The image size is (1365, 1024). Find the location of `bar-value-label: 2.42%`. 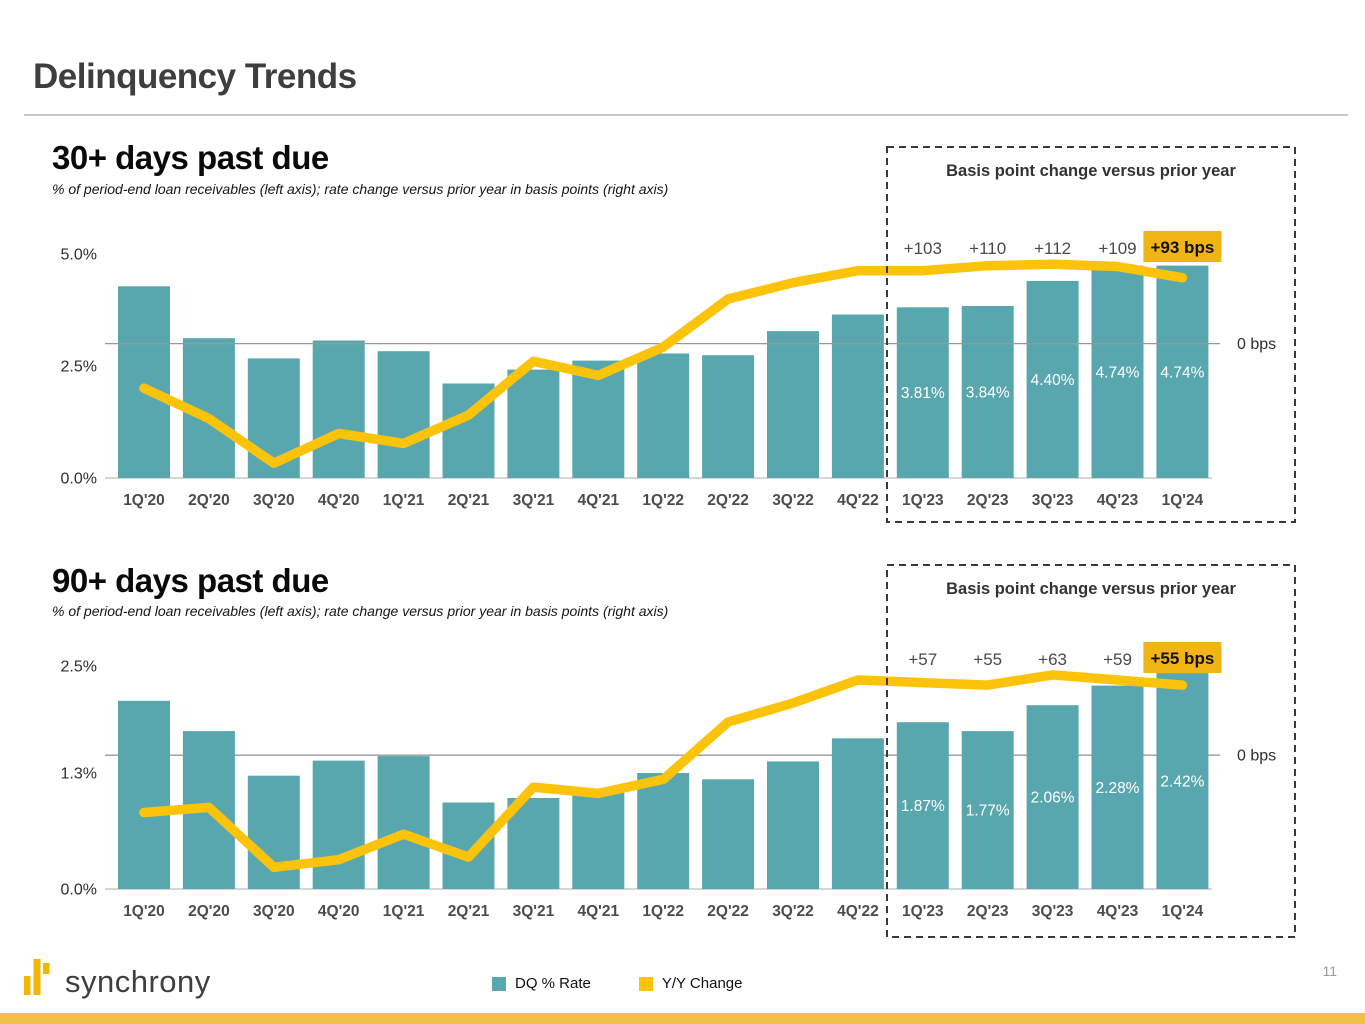

bar-value-label: 2.42% is located at coordinates (1182, 782).